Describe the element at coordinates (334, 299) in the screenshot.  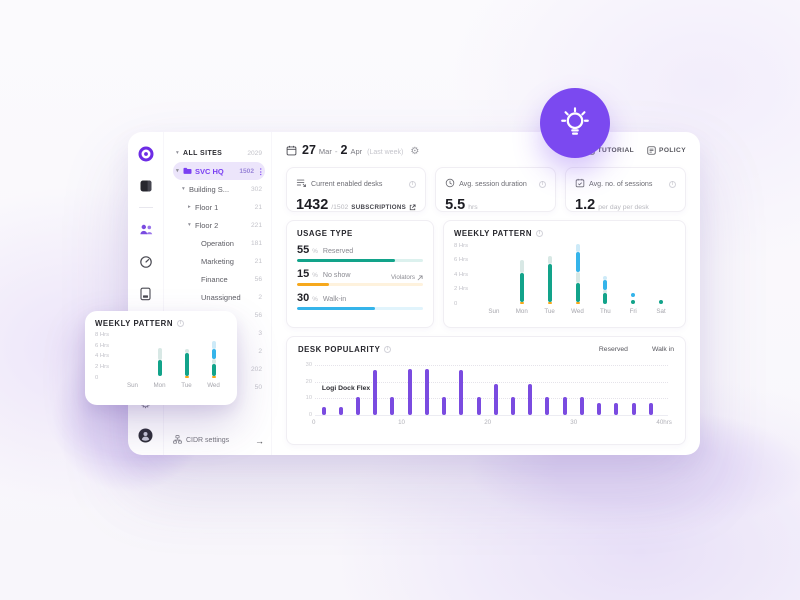
I see `usage-label: Walk-in` at that location.